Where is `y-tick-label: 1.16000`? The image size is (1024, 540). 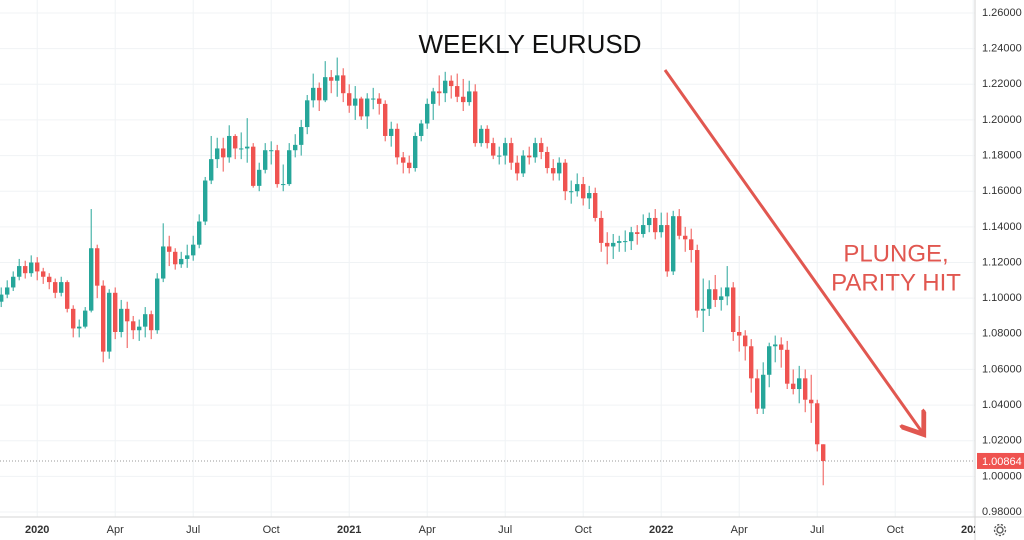 y-tick-label: 1.16000 is located at coordinates (1002, 191).